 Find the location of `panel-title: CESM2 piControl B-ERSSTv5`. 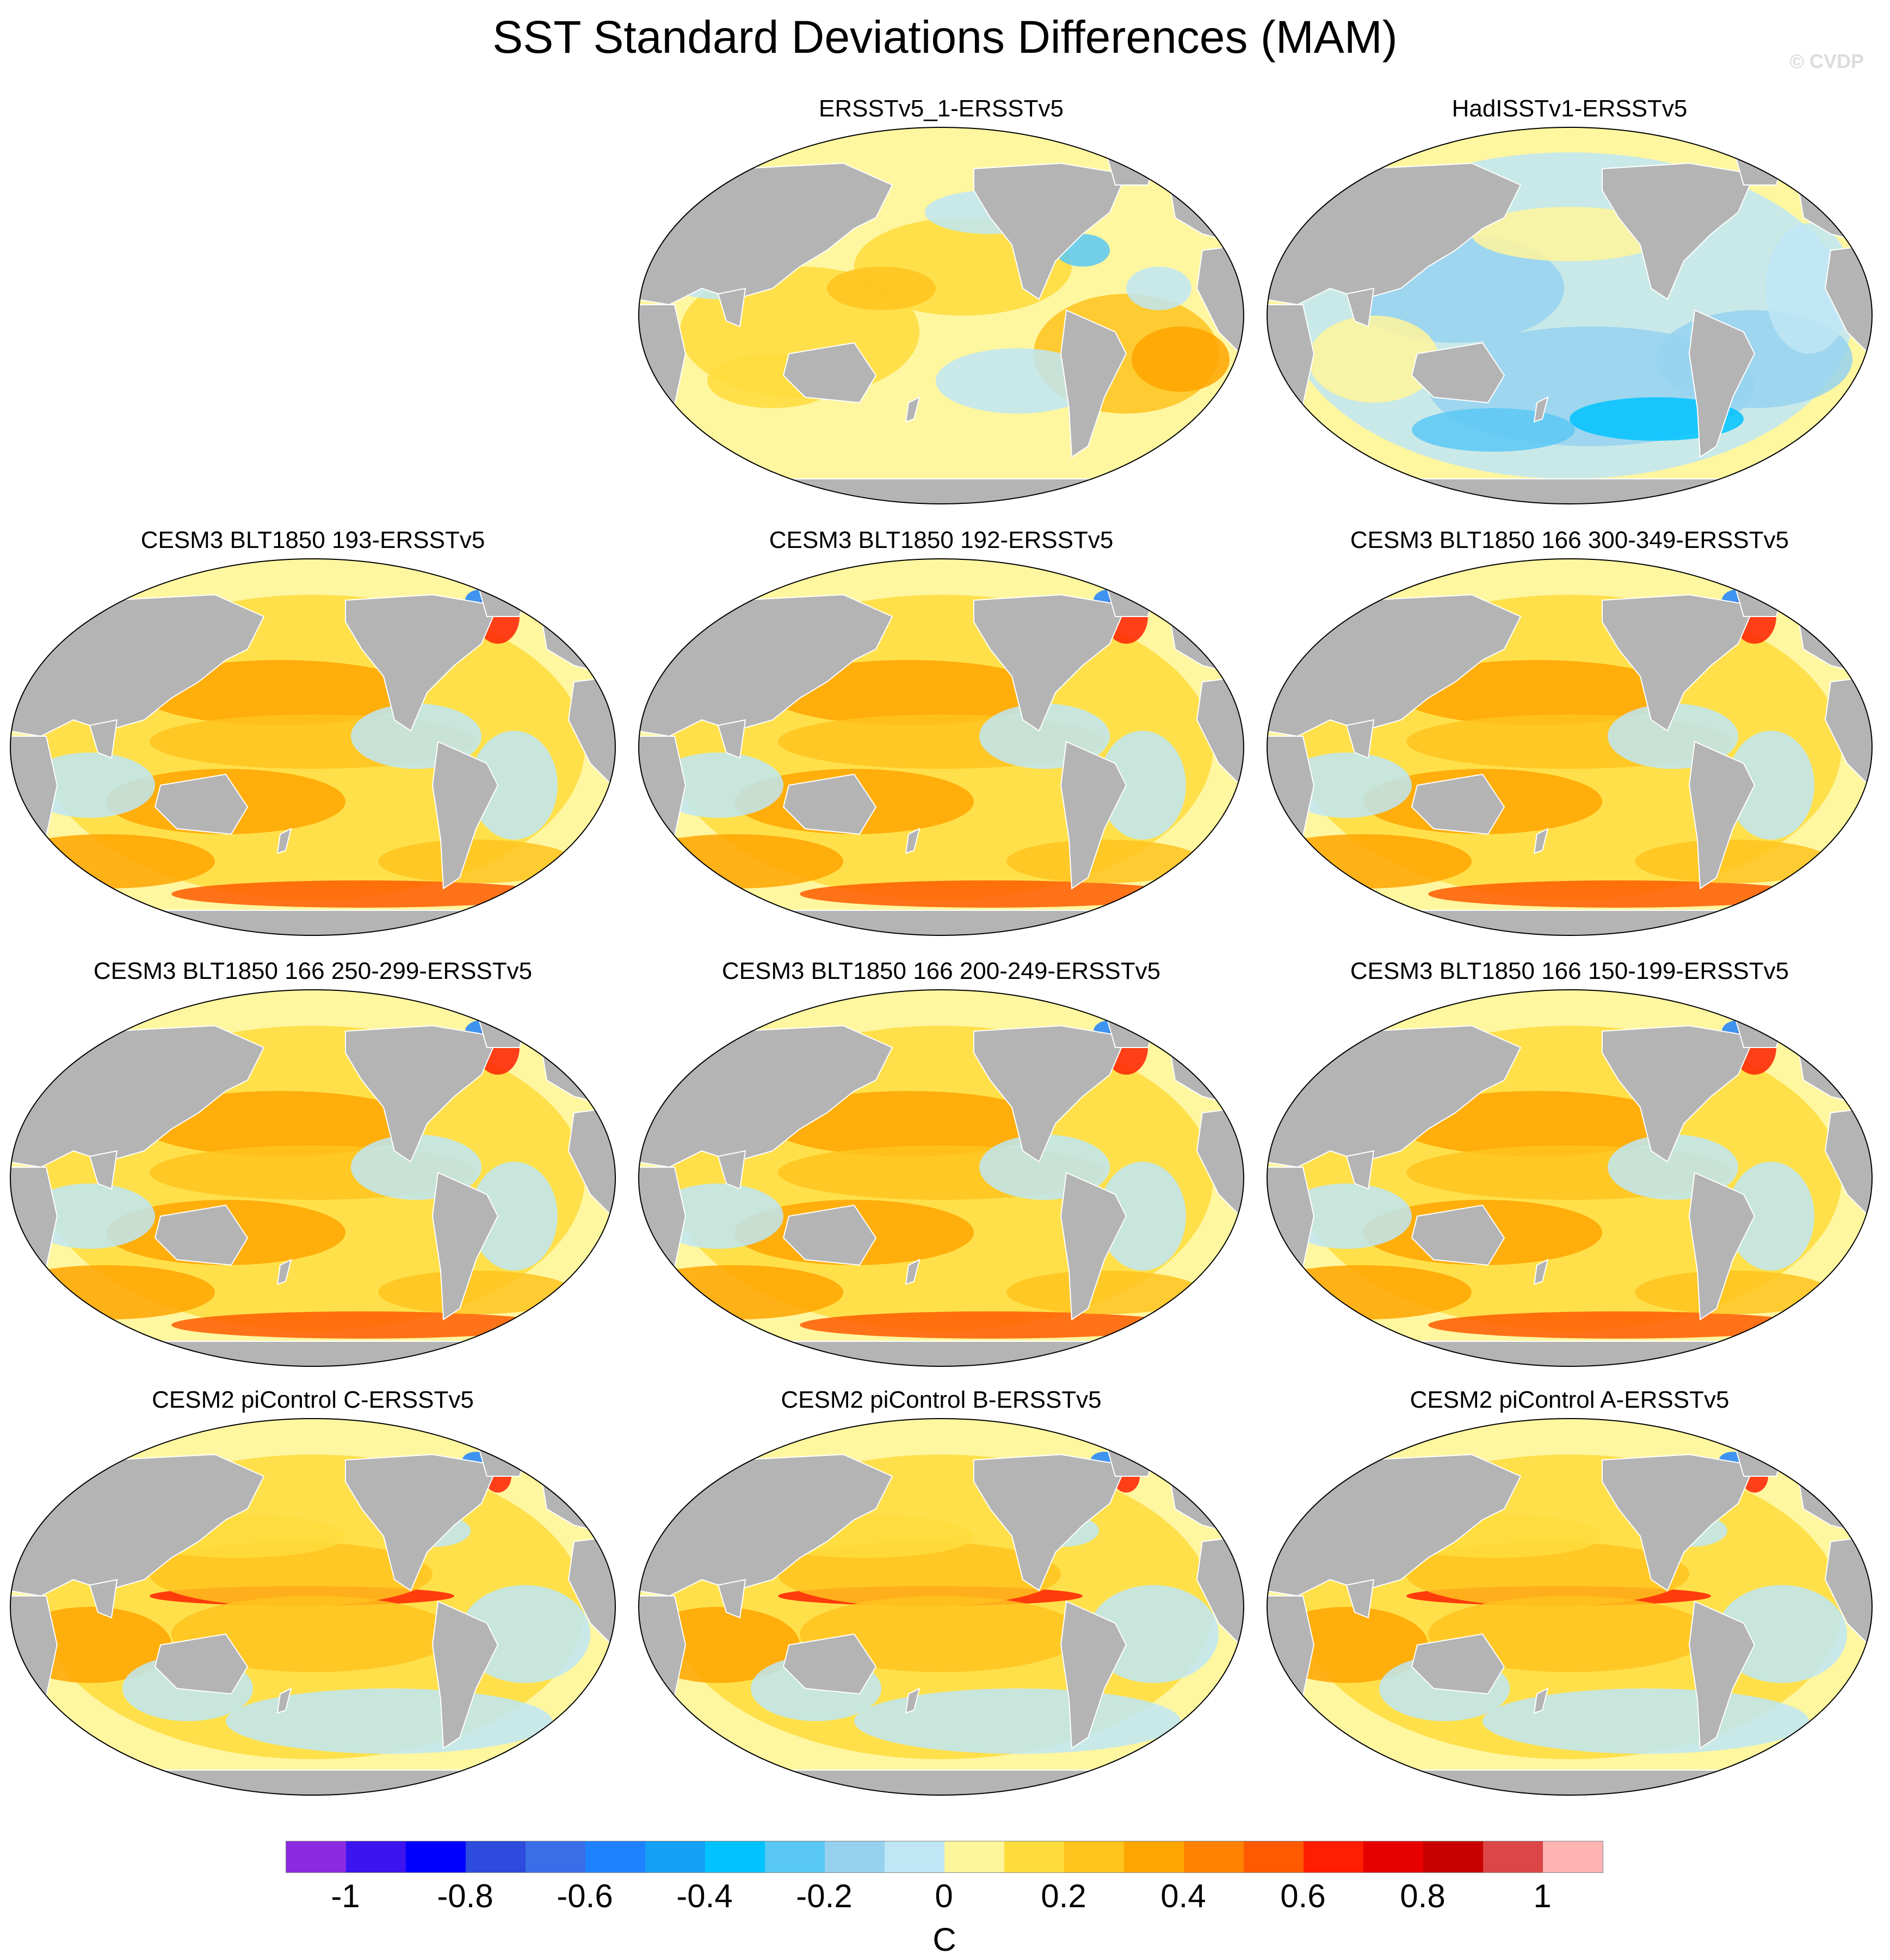

panel-title: CESM2 piControl B-ERSSTv5 is located at coordinates (941, 1399).